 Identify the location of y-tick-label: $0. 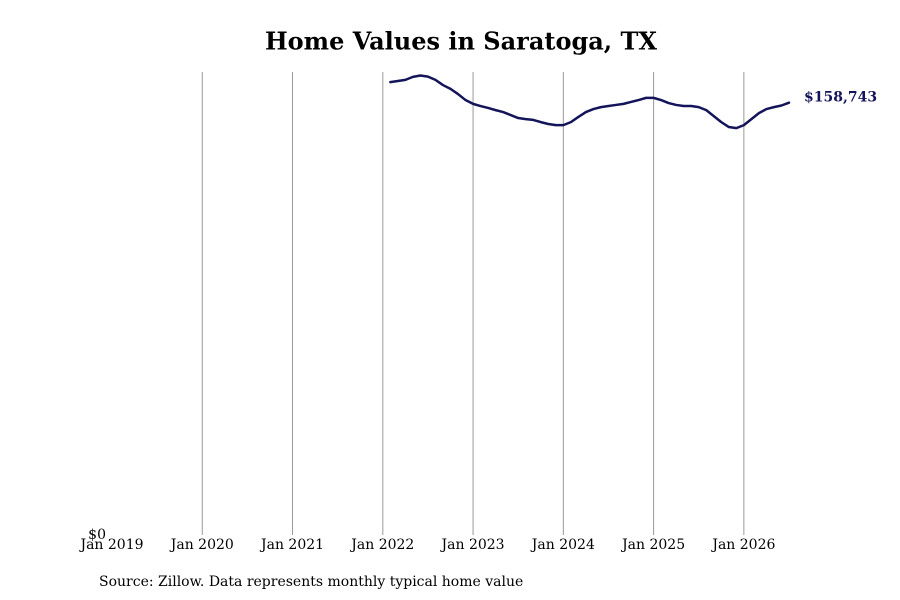
(97, 535).